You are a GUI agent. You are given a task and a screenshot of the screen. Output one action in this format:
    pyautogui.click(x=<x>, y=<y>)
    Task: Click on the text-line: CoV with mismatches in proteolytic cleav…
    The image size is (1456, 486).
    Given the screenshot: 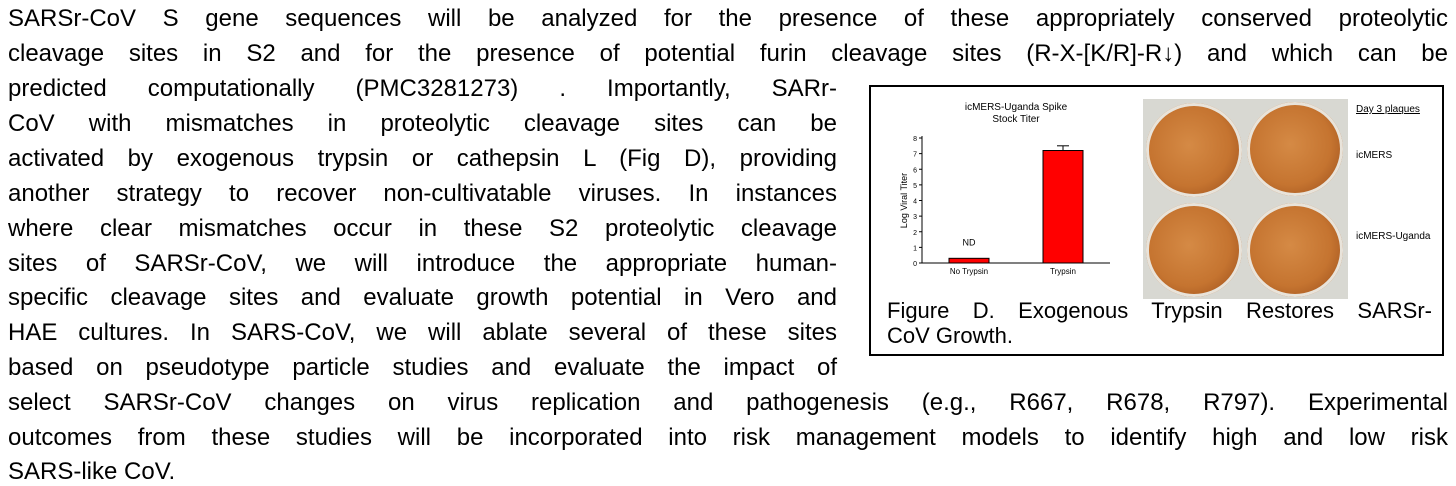 What is the action you would take?
    pyautogui.click(x=422, y=123)
    